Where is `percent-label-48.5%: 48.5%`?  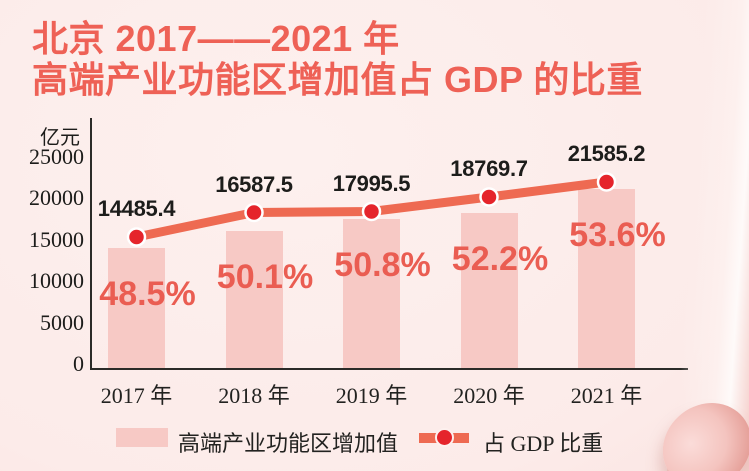 percent-label-48.5%: 48.5% is located at coordinates (147, 294).